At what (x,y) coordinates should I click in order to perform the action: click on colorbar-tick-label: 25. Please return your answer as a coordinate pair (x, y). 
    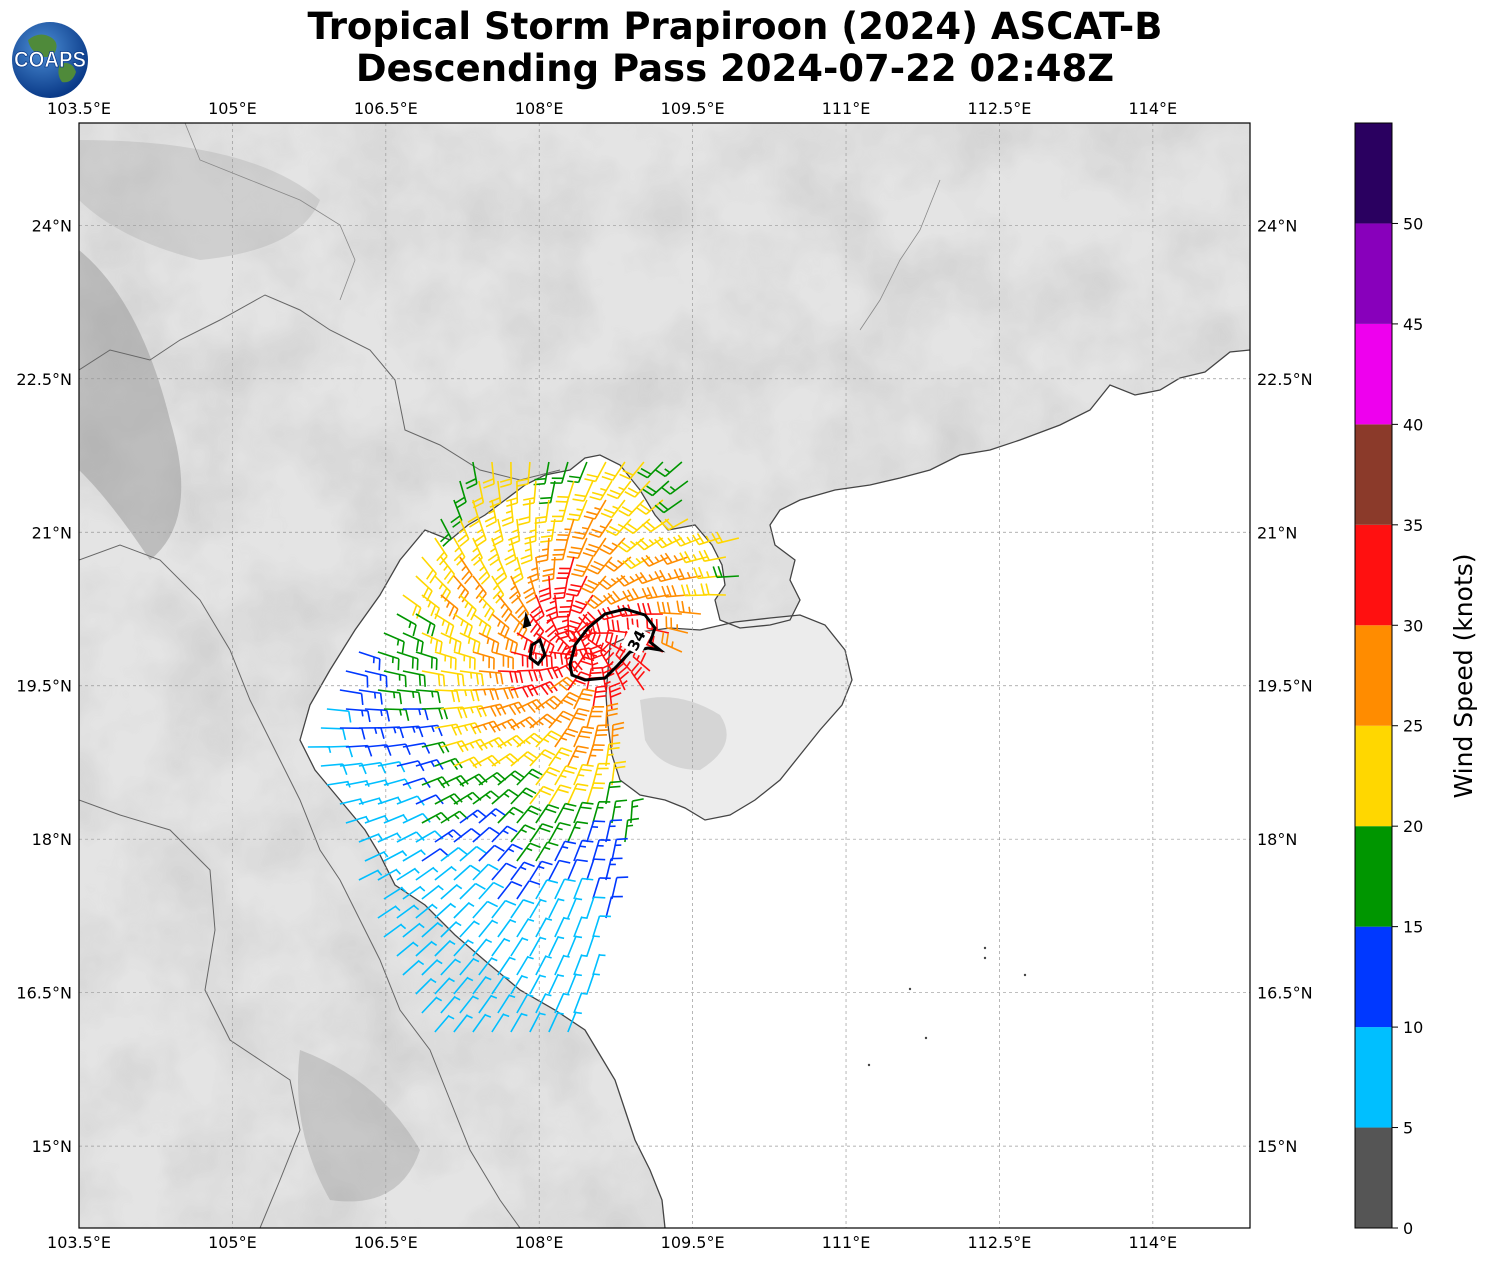
    Looking at the image, I should click on (1413, 726).